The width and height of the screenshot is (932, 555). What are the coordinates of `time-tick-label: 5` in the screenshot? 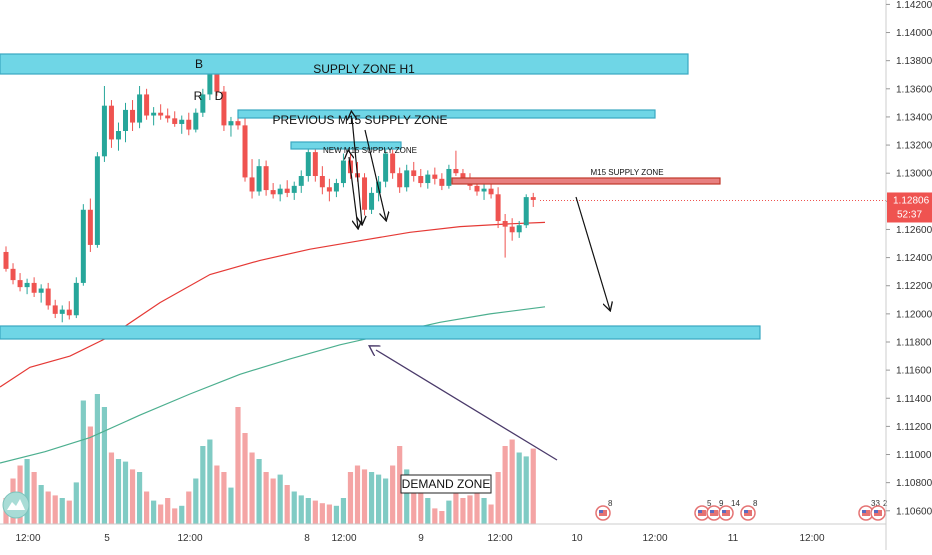 It's located at (107, 538).